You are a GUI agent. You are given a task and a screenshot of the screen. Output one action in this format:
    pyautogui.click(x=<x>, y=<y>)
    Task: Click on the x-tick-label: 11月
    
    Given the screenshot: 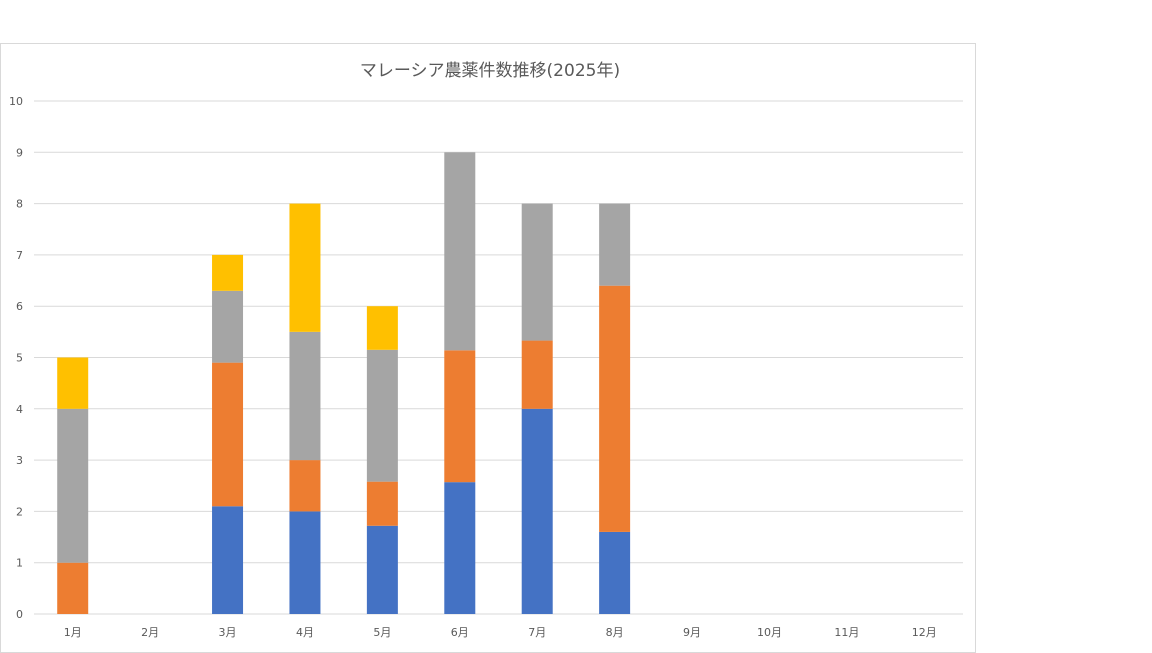 What is the action you would take?
    pyautogui.click(x=846, y=632)
    